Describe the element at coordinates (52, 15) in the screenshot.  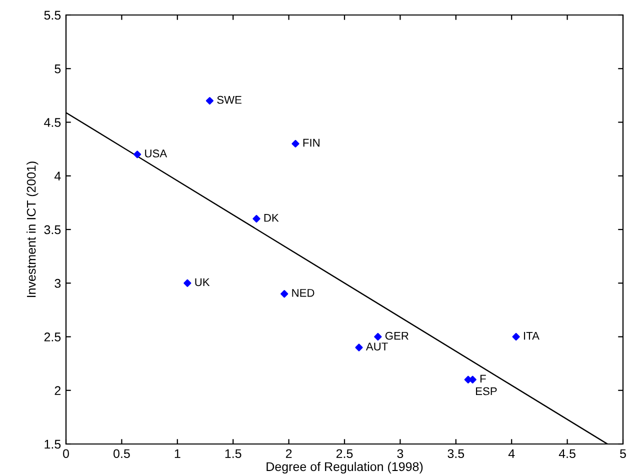
I see `y-tick-label: 5.5` at that location.